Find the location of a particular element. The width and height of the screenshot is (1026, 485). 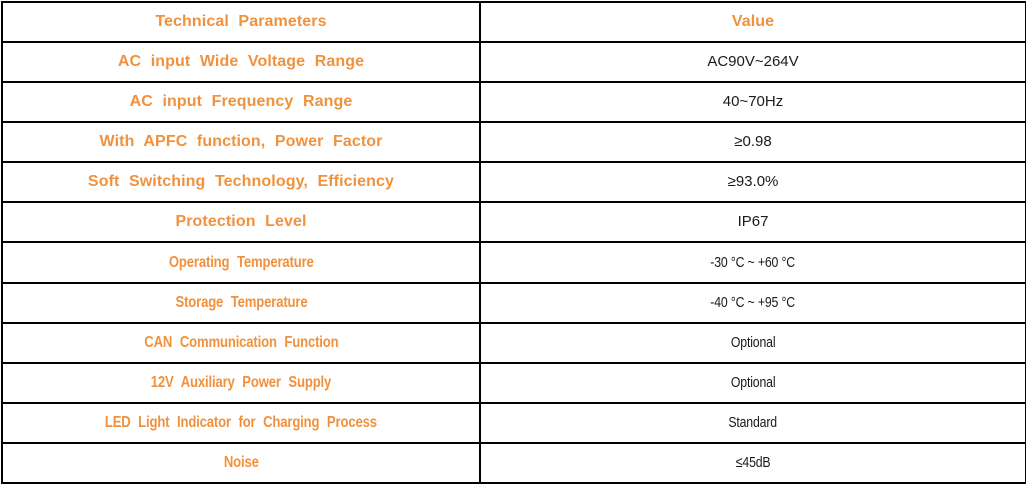

value-cell-noise: ≤45dB is located at coordinates (752, 463).